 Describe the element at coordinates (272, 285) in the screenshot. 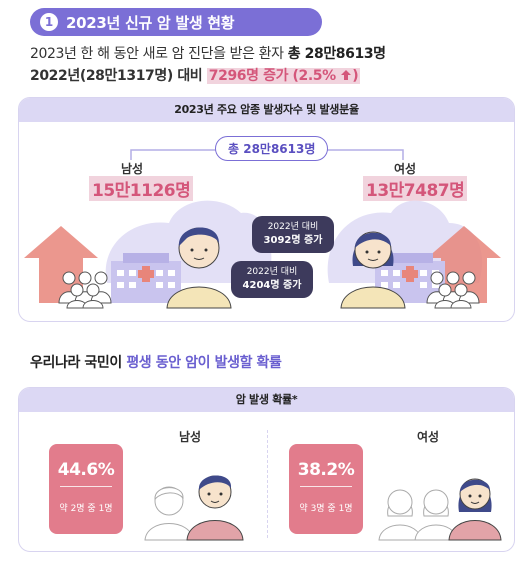

I see `male-bubble-value: 4204명 증가` at that location.